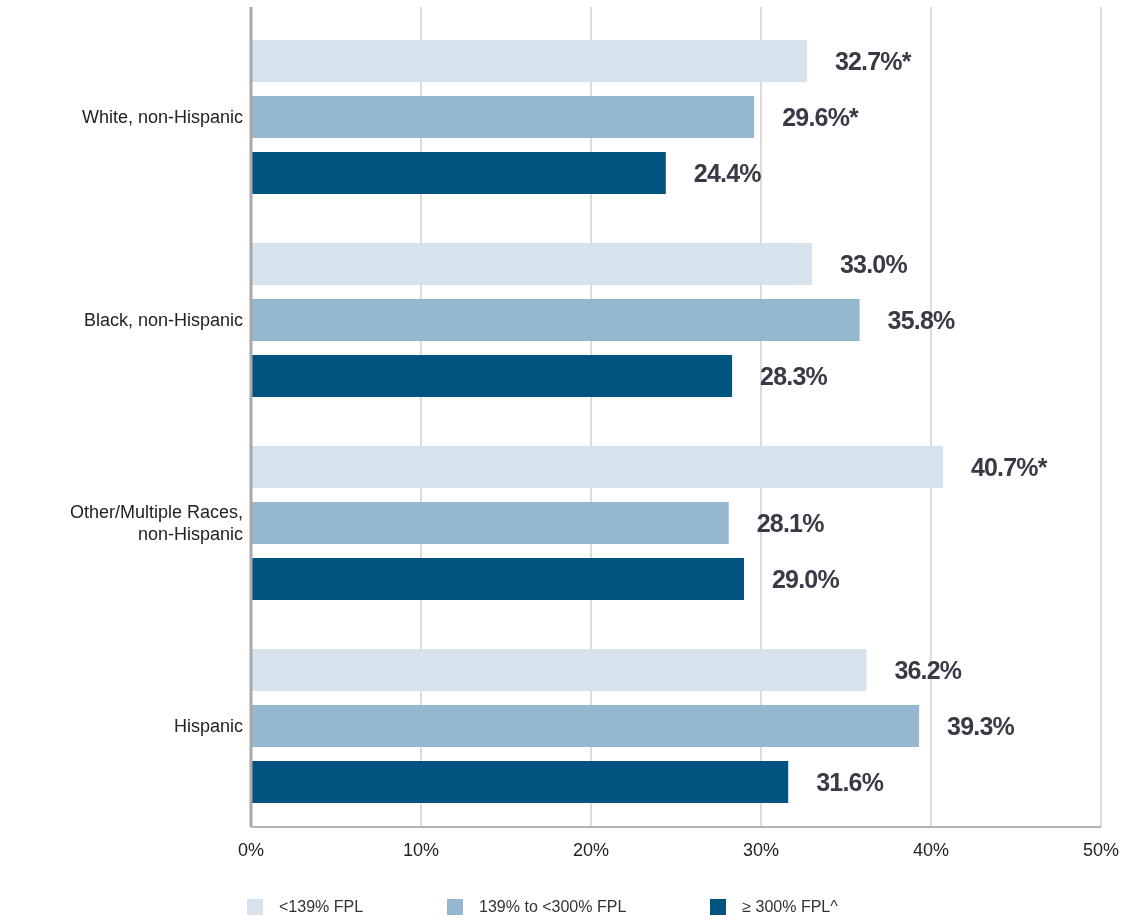 This screenshot has width=1133, height=920. Describe the element at coordinates (873, 61) in the screenshot. I see `data-label: 32.7%*` at that location.